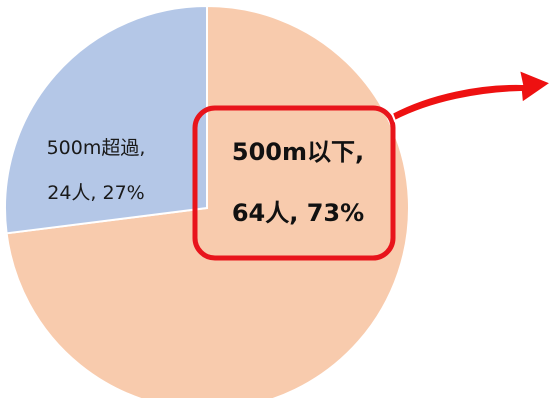 The image size is (555, 398). Describe the element at coordinates (96, 148) in the screenshot. I see `data-label-over-500m-line1: 500m超過,` at that location.